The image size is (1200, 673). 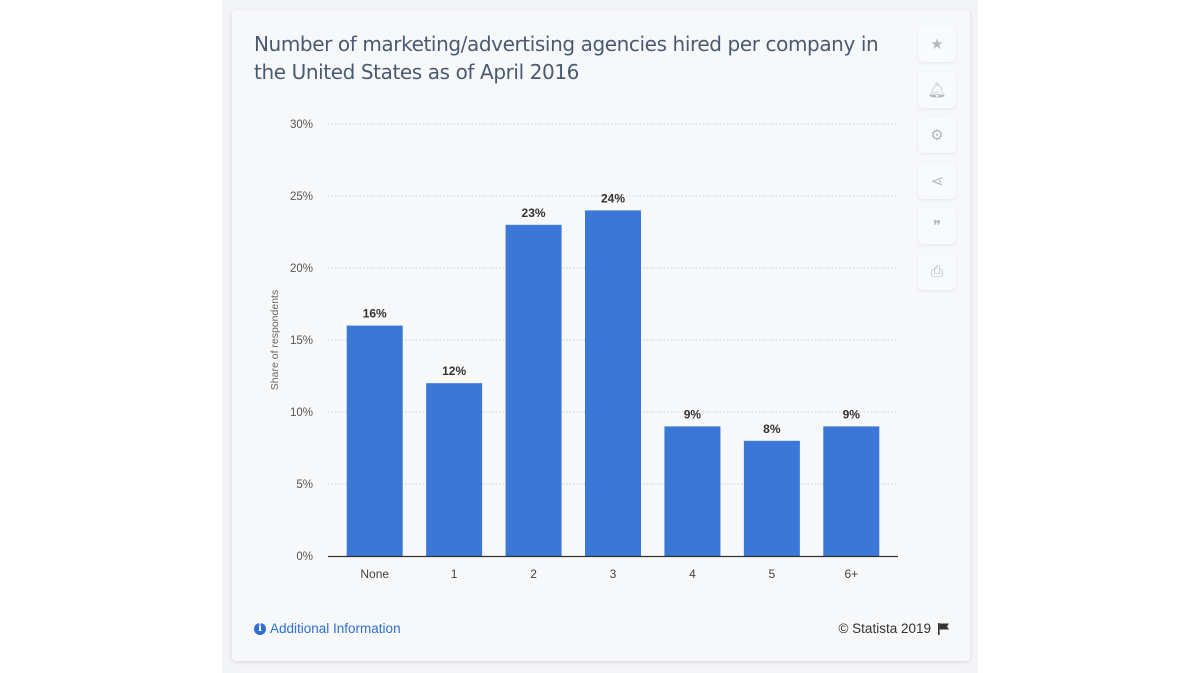 What do you see at coordinates (301, 125) in the screenshot?
I see `y-tick-label: 30%` at bounding box center [301, 125].